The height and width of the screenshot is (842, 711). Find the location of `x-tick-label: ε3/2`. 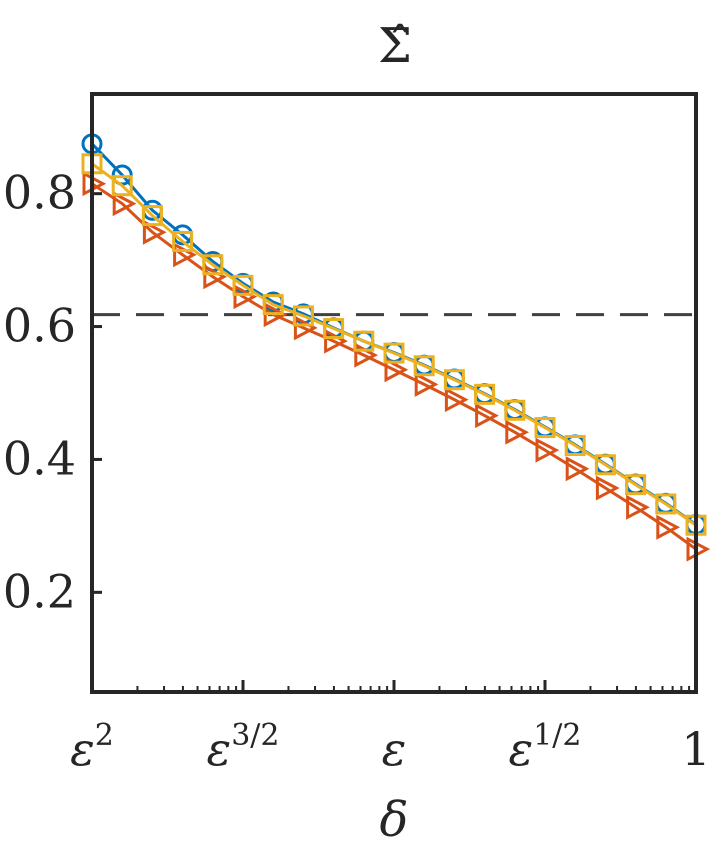

x-tick-label: ε3/2 is located at coordinates (243, 747).